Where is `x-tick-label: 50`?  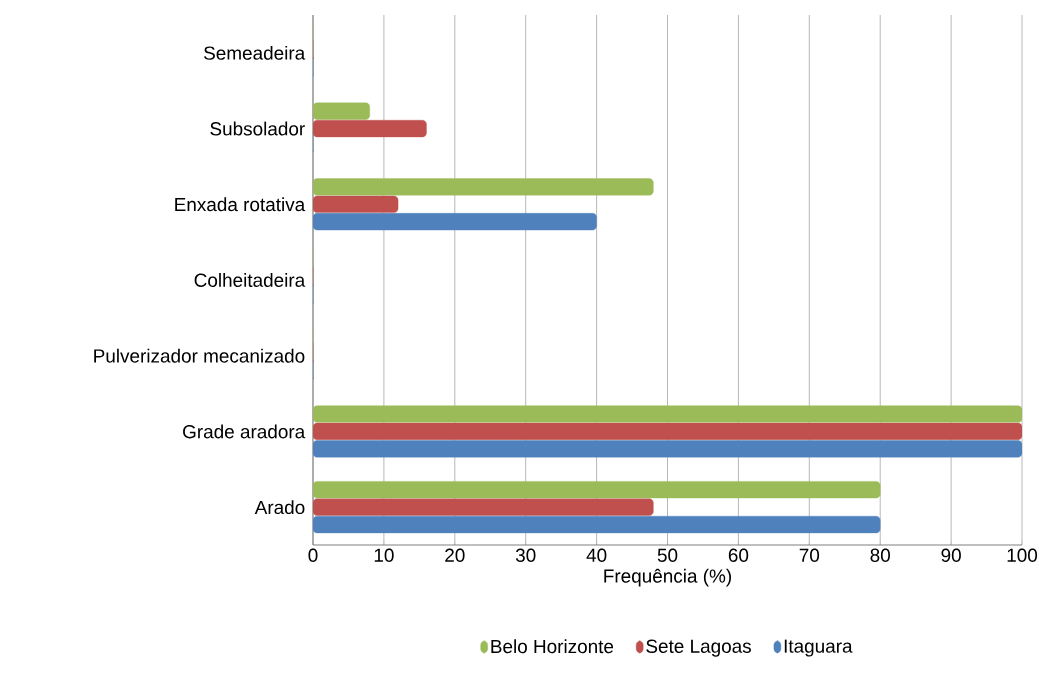 x-tick-label: 50 is located at coordinates (667, 555).